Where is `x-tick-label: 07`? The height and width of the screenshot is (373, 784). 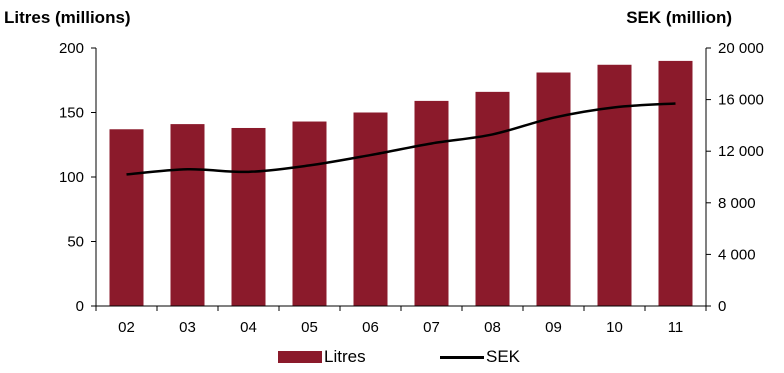
x-tick-label: 07 is located at coordinates (431, 327).